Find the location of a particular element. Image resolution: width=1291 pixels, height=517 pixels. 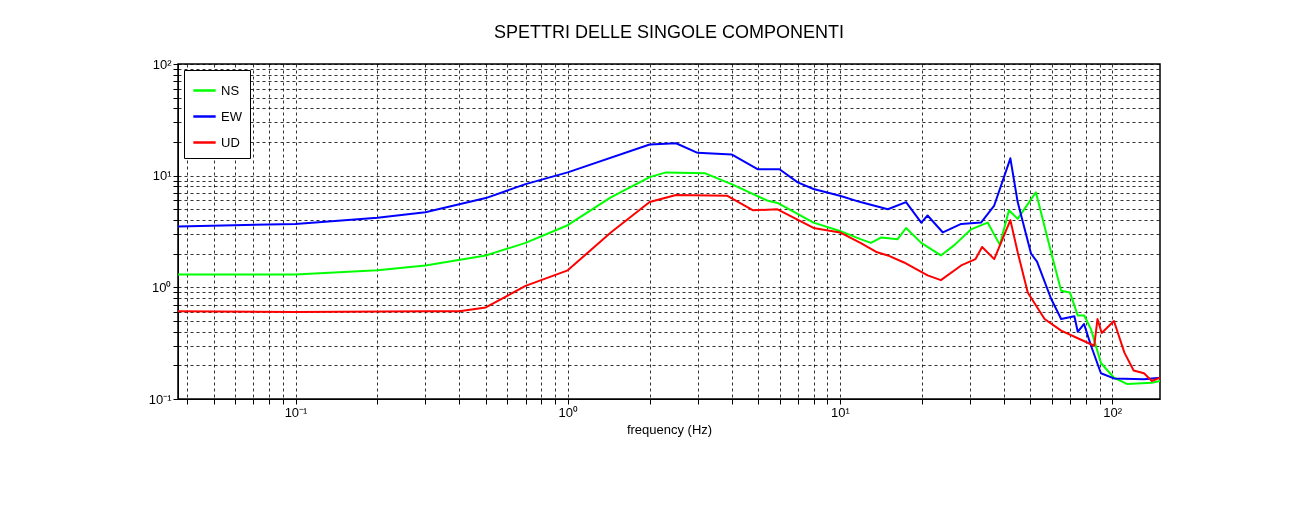

legend-label: UD is located at coordinates (230, 142).